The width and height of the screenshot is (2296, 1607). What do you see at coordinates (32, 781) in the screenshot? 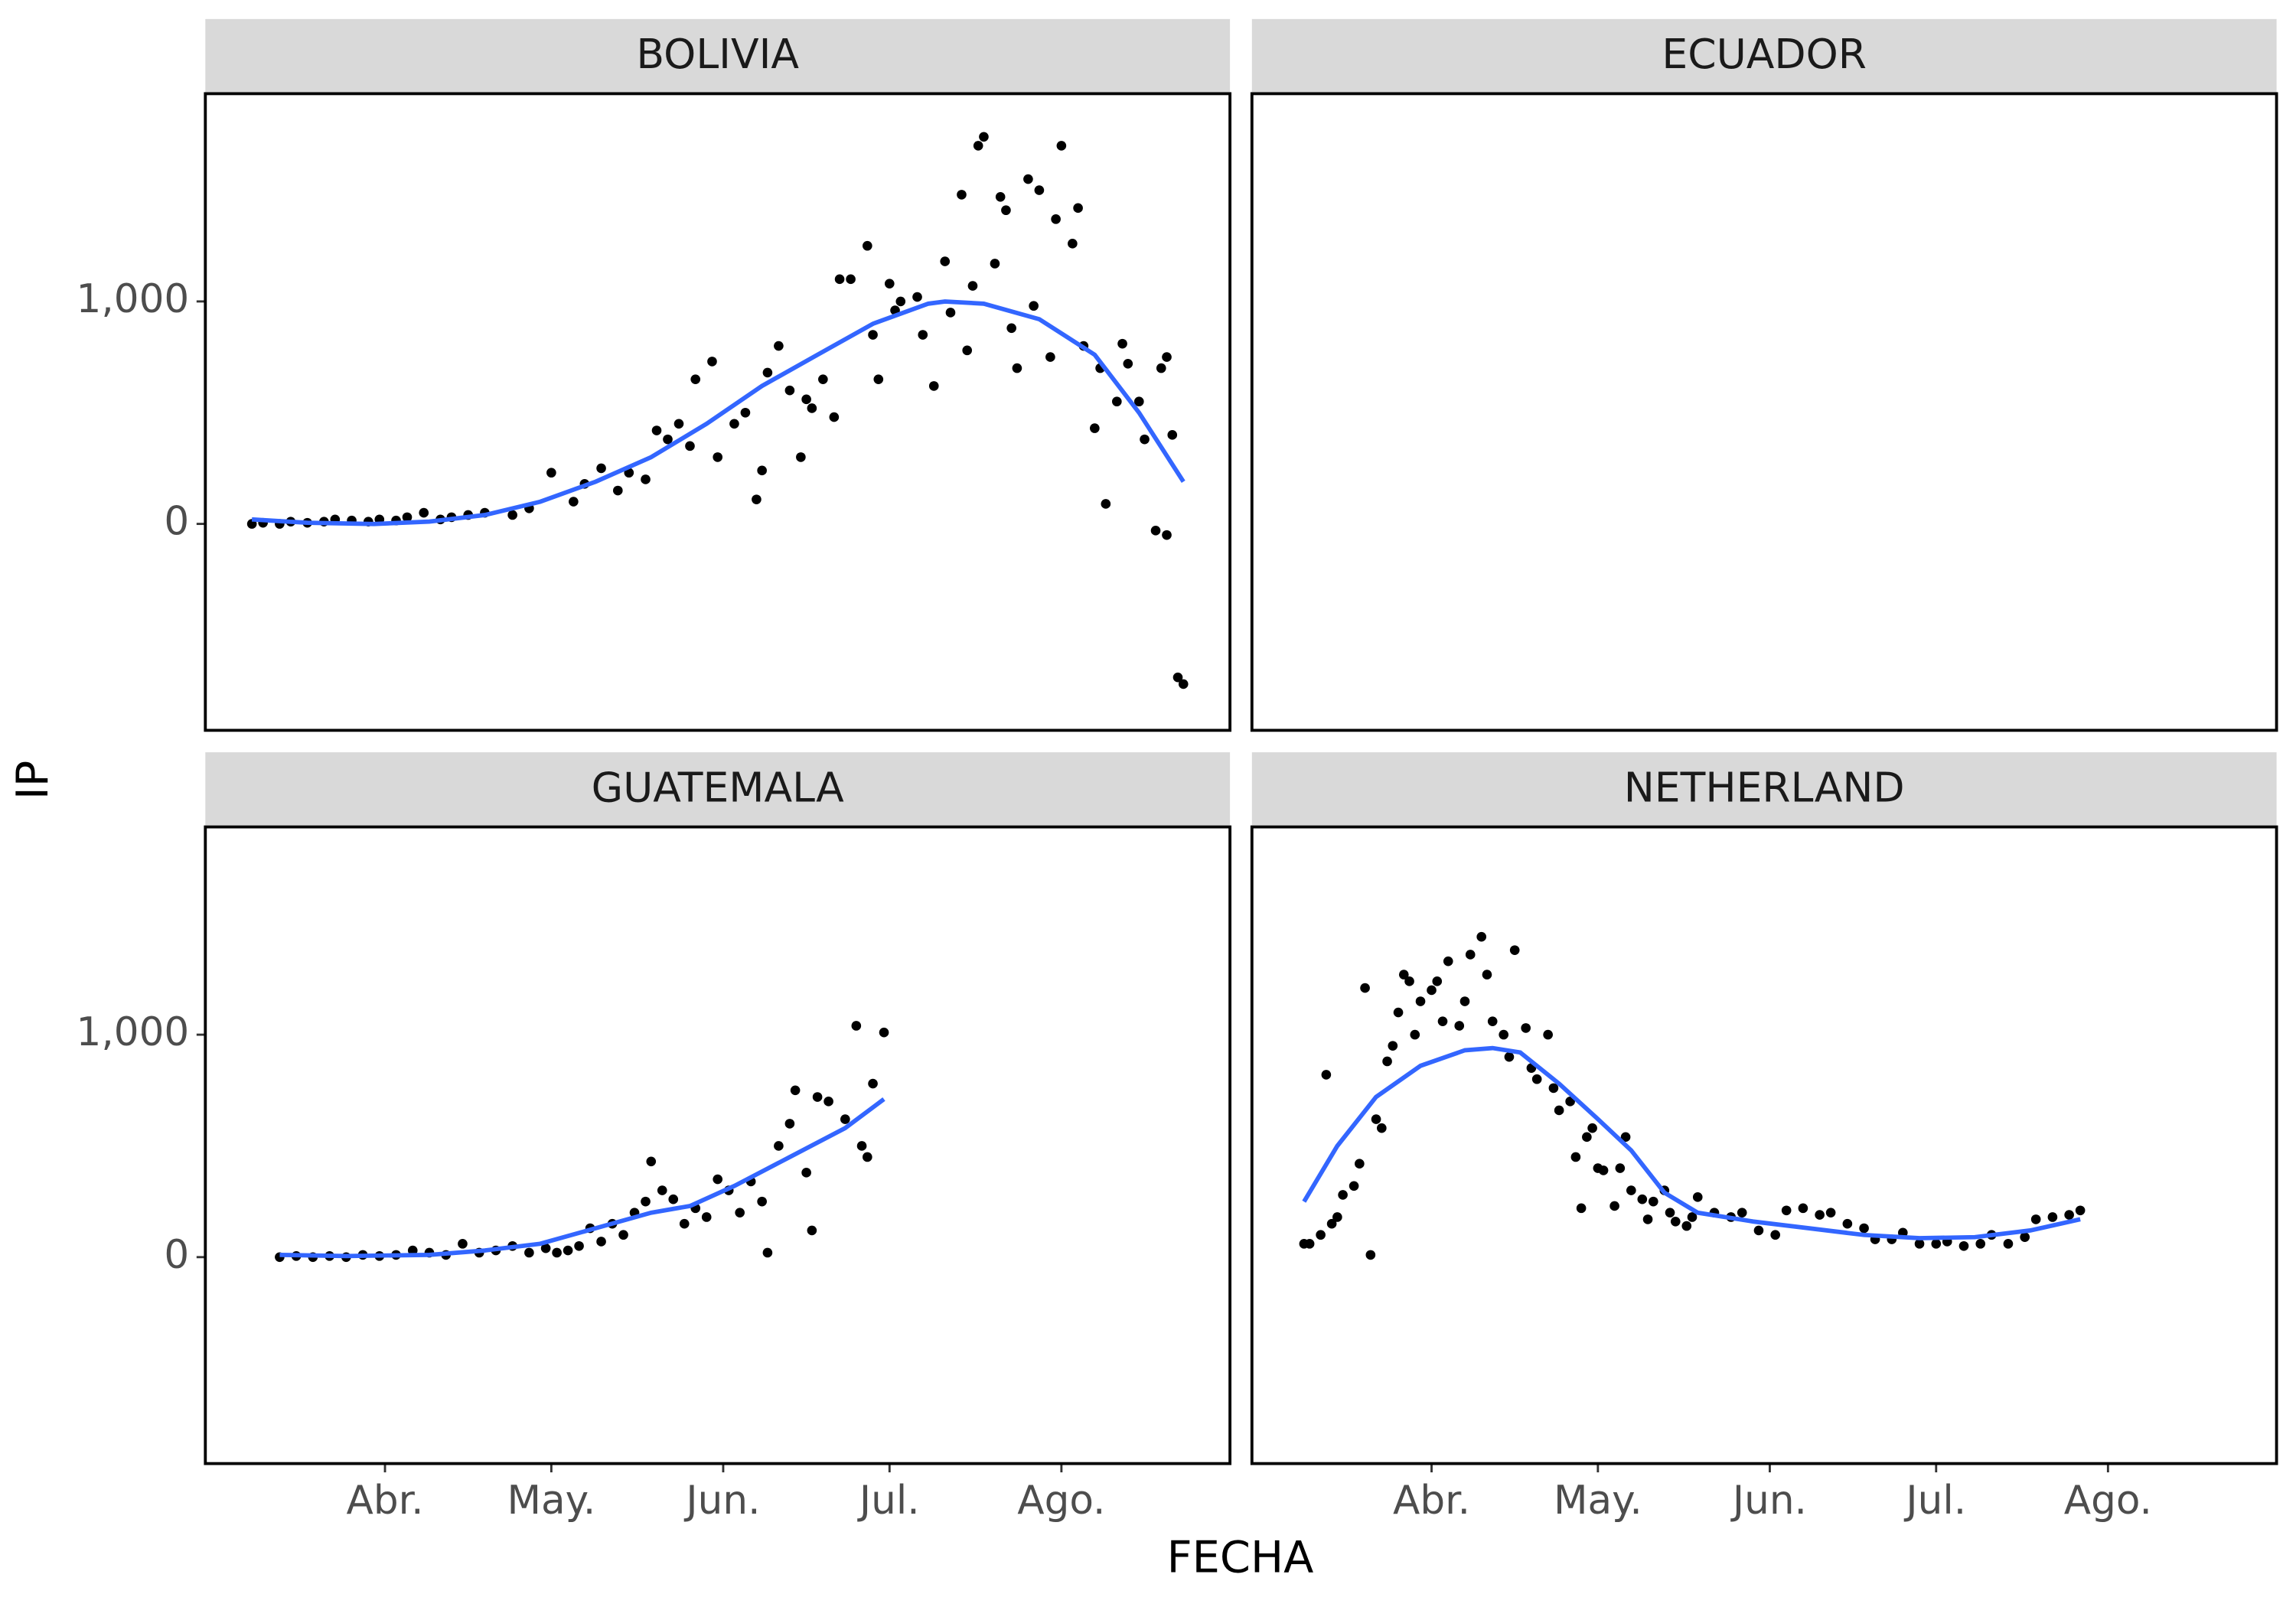
I see `y-axis-title: IP` at bounding box center [32, 781].